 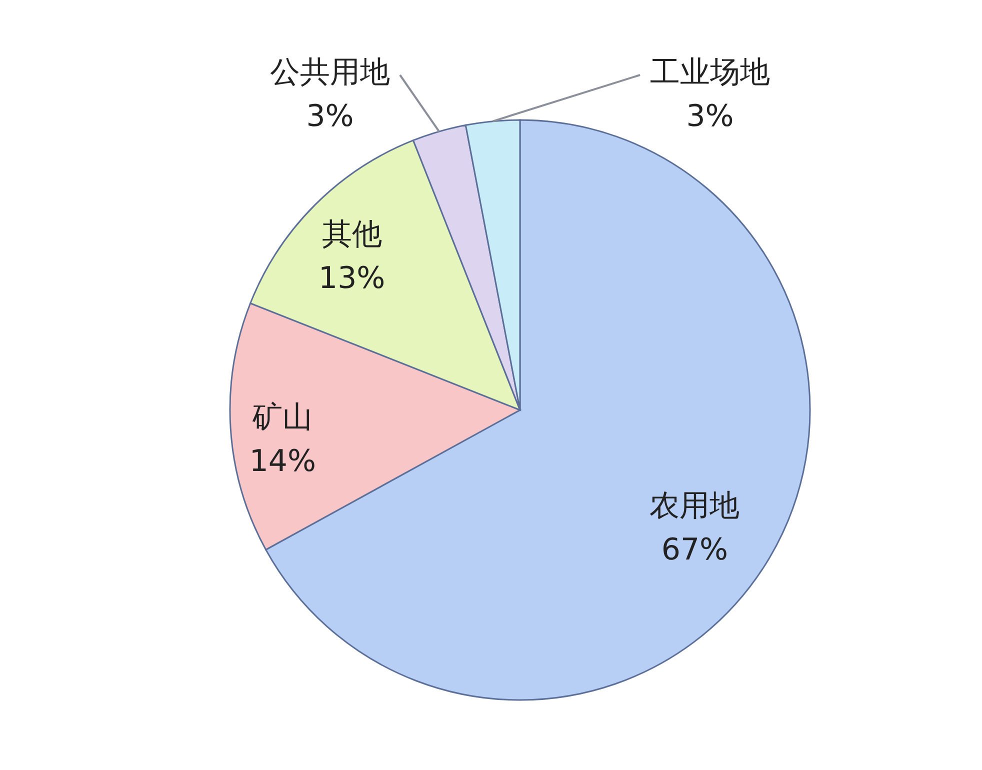 I want to click on slice-label: 工业场地, so click(x=710, y=72).